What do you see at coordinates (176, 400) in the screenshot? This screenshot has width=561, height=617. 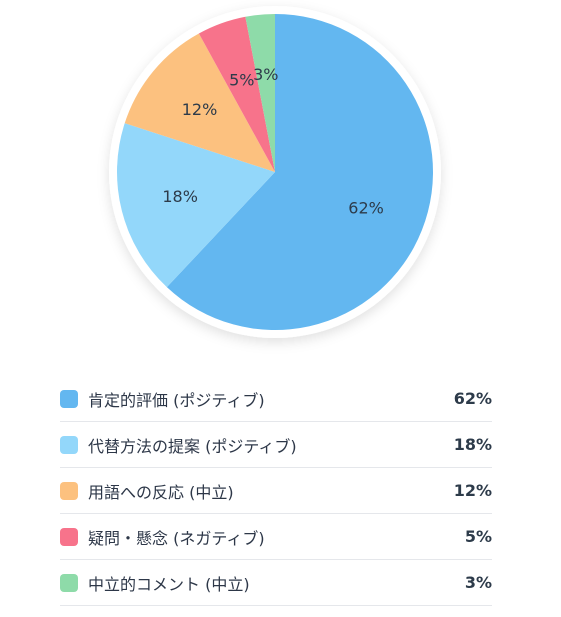 I see `legend-label: 肯定的評価 (ポジティブ)` at bounding box center [176, 400].